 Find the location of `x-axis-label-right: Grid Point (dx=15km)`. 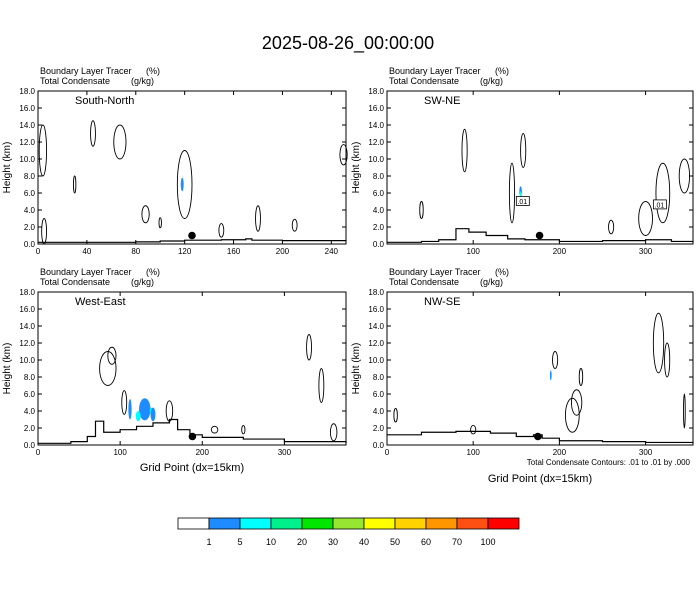

x-axis-label-right: Grid Point (dx=15km) is located at coordinates (540, 479).